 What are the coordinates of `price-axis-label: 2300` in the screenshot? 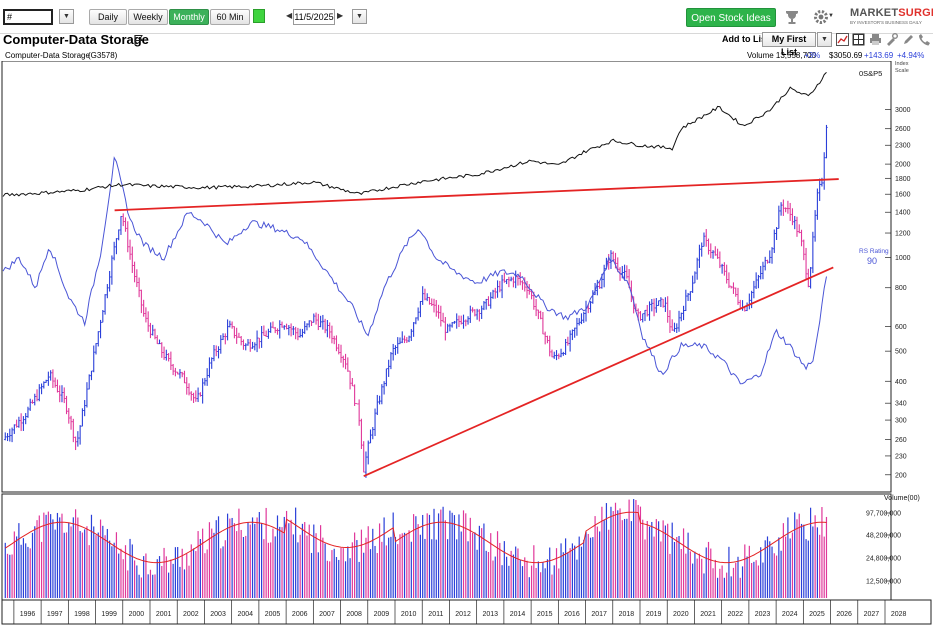 It's located at (903, 146).